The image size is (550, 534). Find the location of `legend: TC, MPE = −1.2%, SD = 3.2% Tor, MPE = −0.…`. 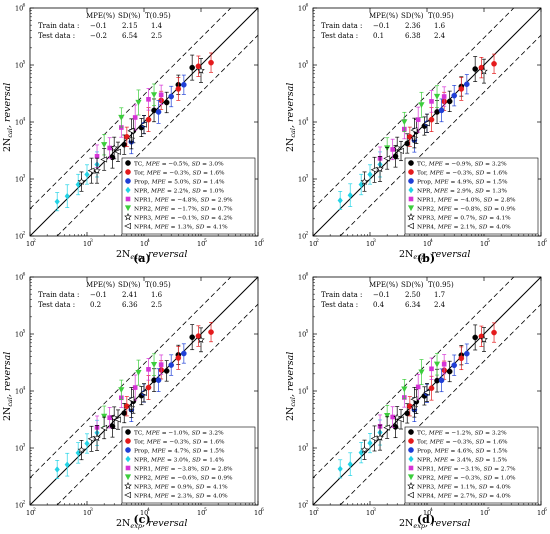

legend: TC, MPE = −1.2%, SD = 3.2% Tor, MPE = −0.… is located at coordinates (471, 465).